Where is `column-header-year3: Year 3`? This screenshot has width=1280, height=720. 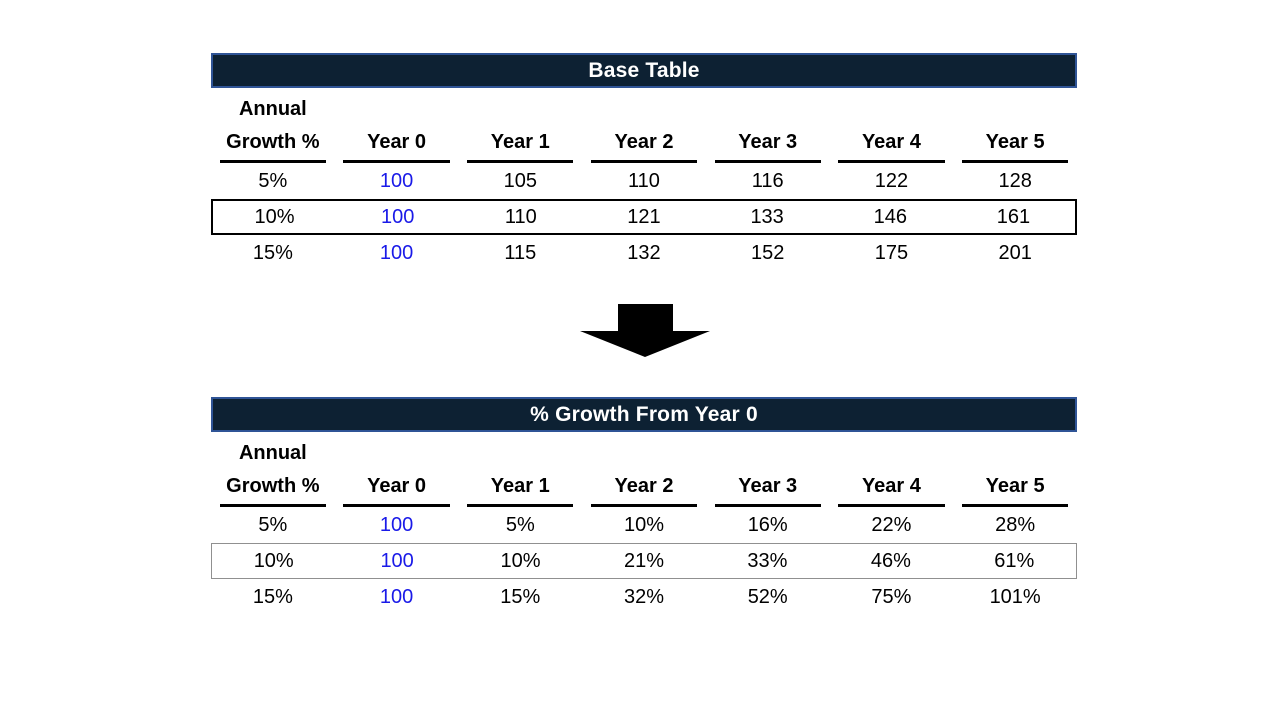
column-header-year3: Year 3 is located at coordinates (768, 144).